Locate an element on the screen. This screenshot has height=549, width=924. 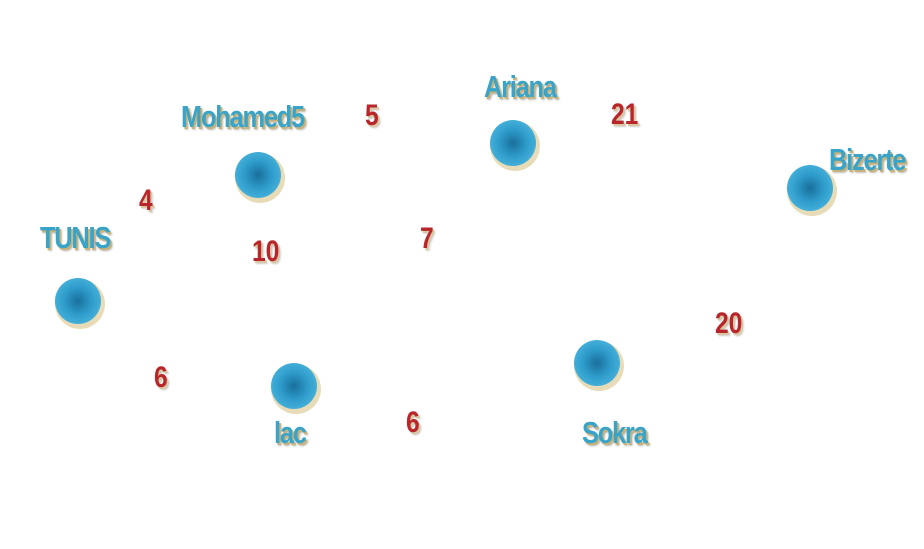
edge-weight: 10 is located at coordinates (266, 251).